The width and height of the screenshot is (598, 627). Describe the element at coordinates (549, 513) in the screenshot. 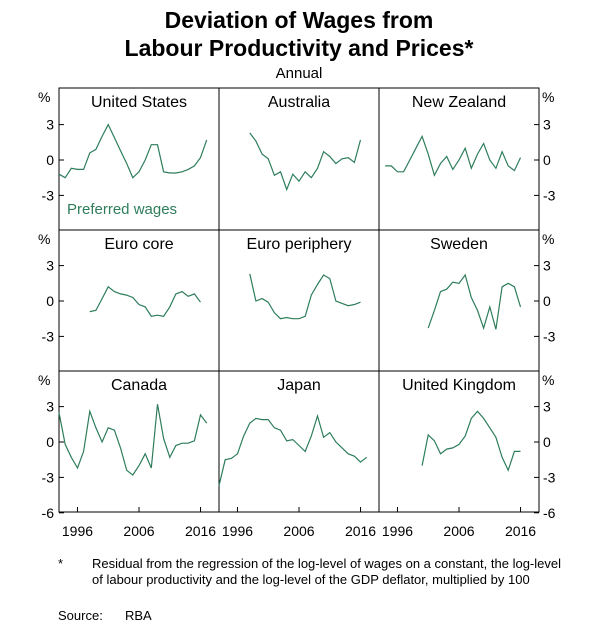

I see `y-tick-label-right: -6` at that location.